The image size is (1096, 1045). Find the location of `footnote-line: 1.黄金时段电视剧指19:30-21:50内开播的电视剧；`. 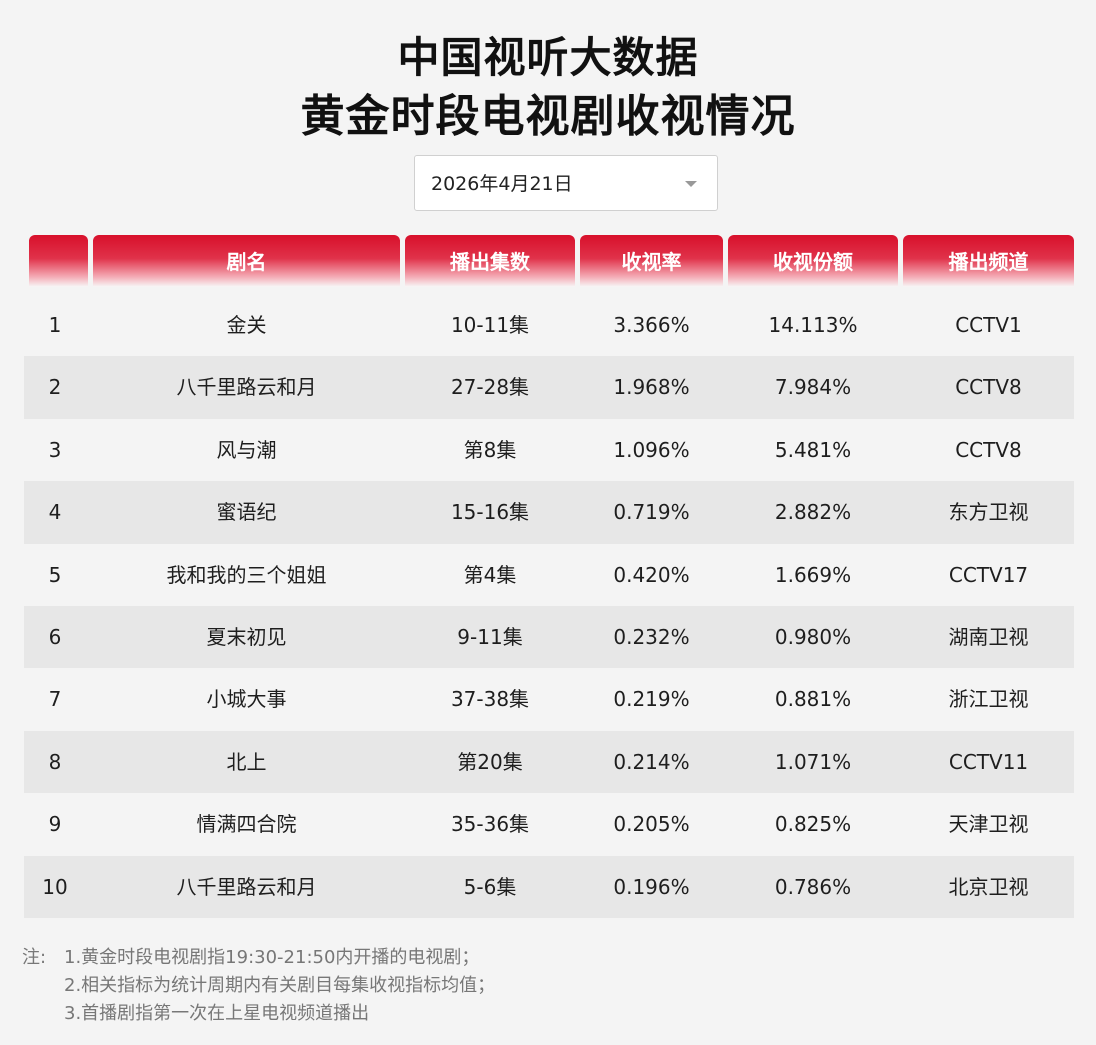

footnote-line: 1.黄金时段电视剧指19:30-21:50内开播的电视剧； is located at coordinates (272, 957).